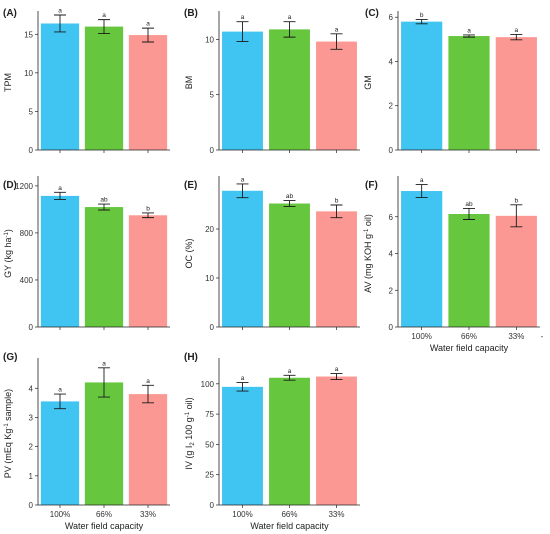 The height and width of the screenshot is (534, 550). I want to click on panel-label: (E), so click(190, 185).